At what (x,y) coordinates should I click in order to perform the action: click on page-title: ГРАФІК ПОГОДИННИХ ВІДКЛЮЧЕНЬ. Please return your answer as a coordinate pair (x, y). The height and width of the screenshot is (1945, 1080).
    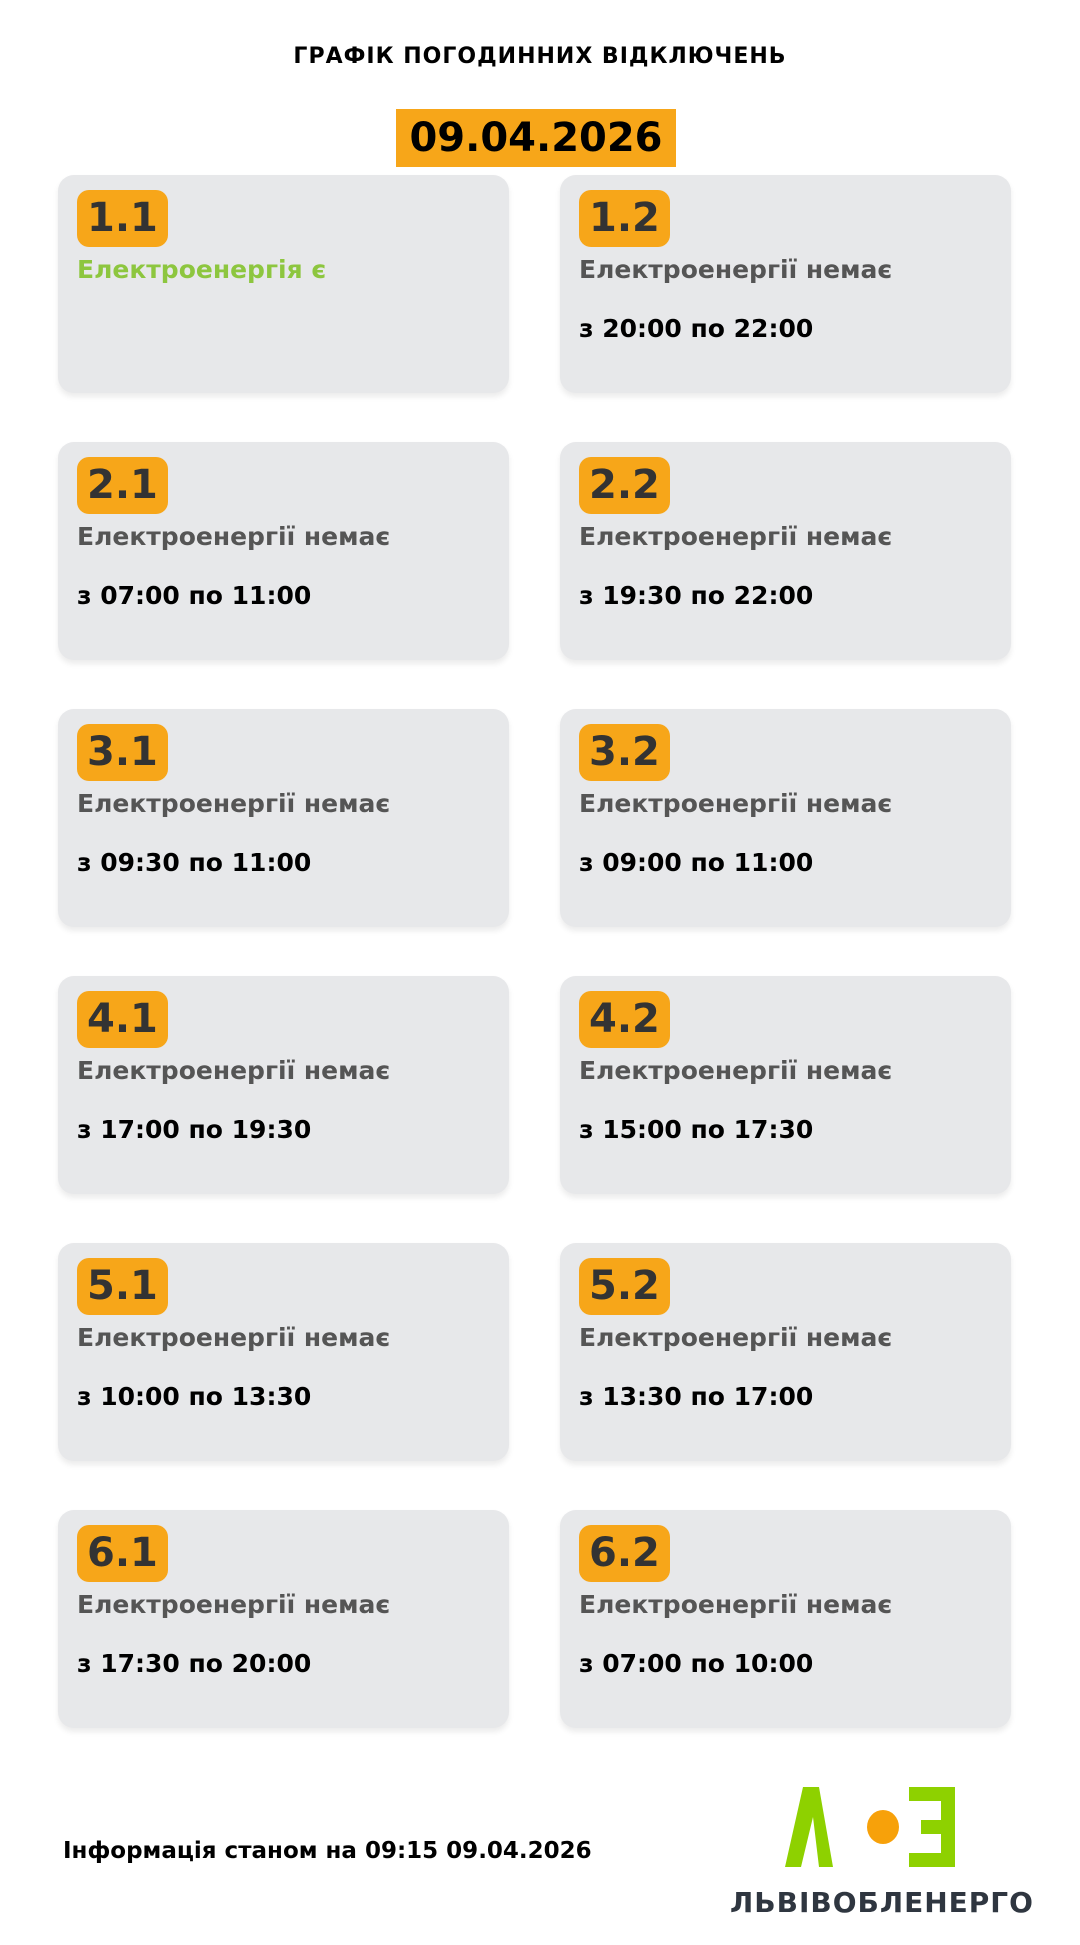
    Looking at the image, I should click on (540, 56).